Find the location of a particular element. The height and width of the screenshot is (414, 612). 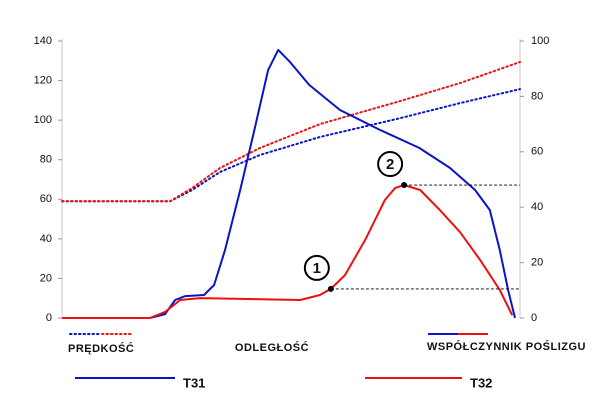

legend-label: T32 is located at coordinates (481, 382).